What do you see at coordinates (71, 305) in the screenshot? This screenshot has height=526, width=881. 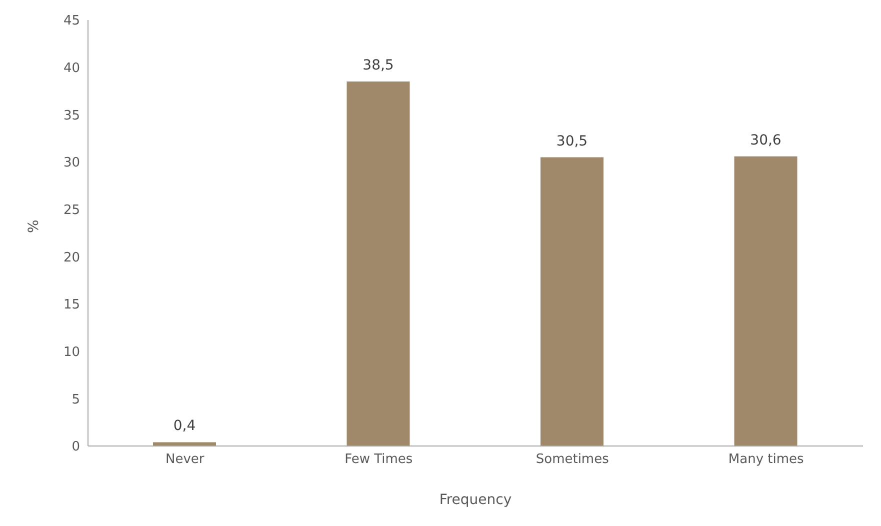 I see `y-tick-label: 15` at bounding box center [71, 305].